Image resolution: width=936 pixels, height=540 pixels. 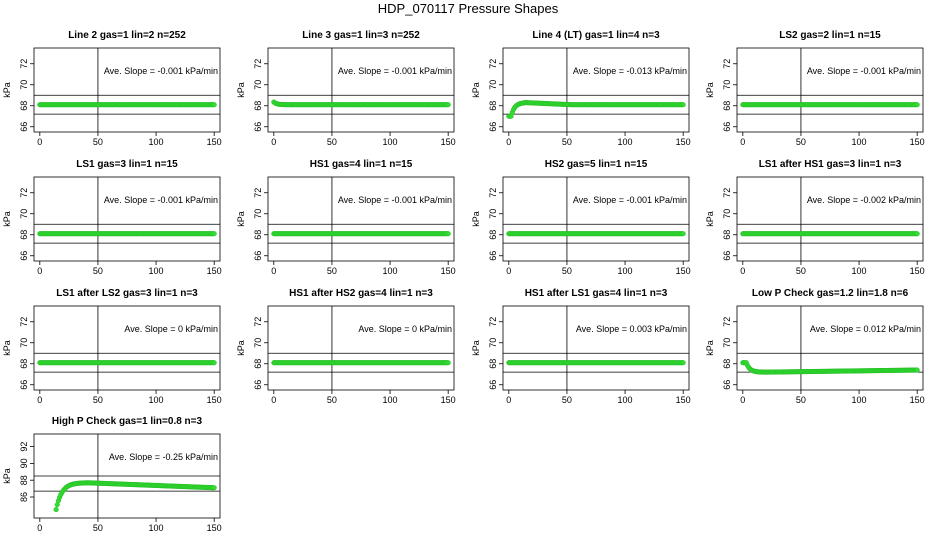 I want to click on panel-title: LS2 gas=2 lin=1 n=15, so click(x=830, y=35).